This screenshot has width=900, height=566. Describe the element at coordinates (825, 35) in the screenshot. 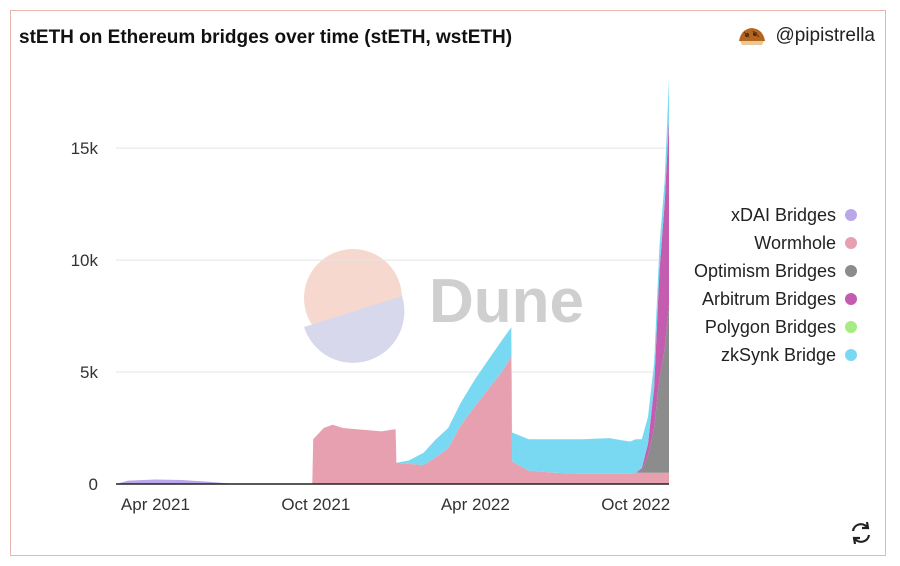

I see `author-handle: @pipistrella` at that location.